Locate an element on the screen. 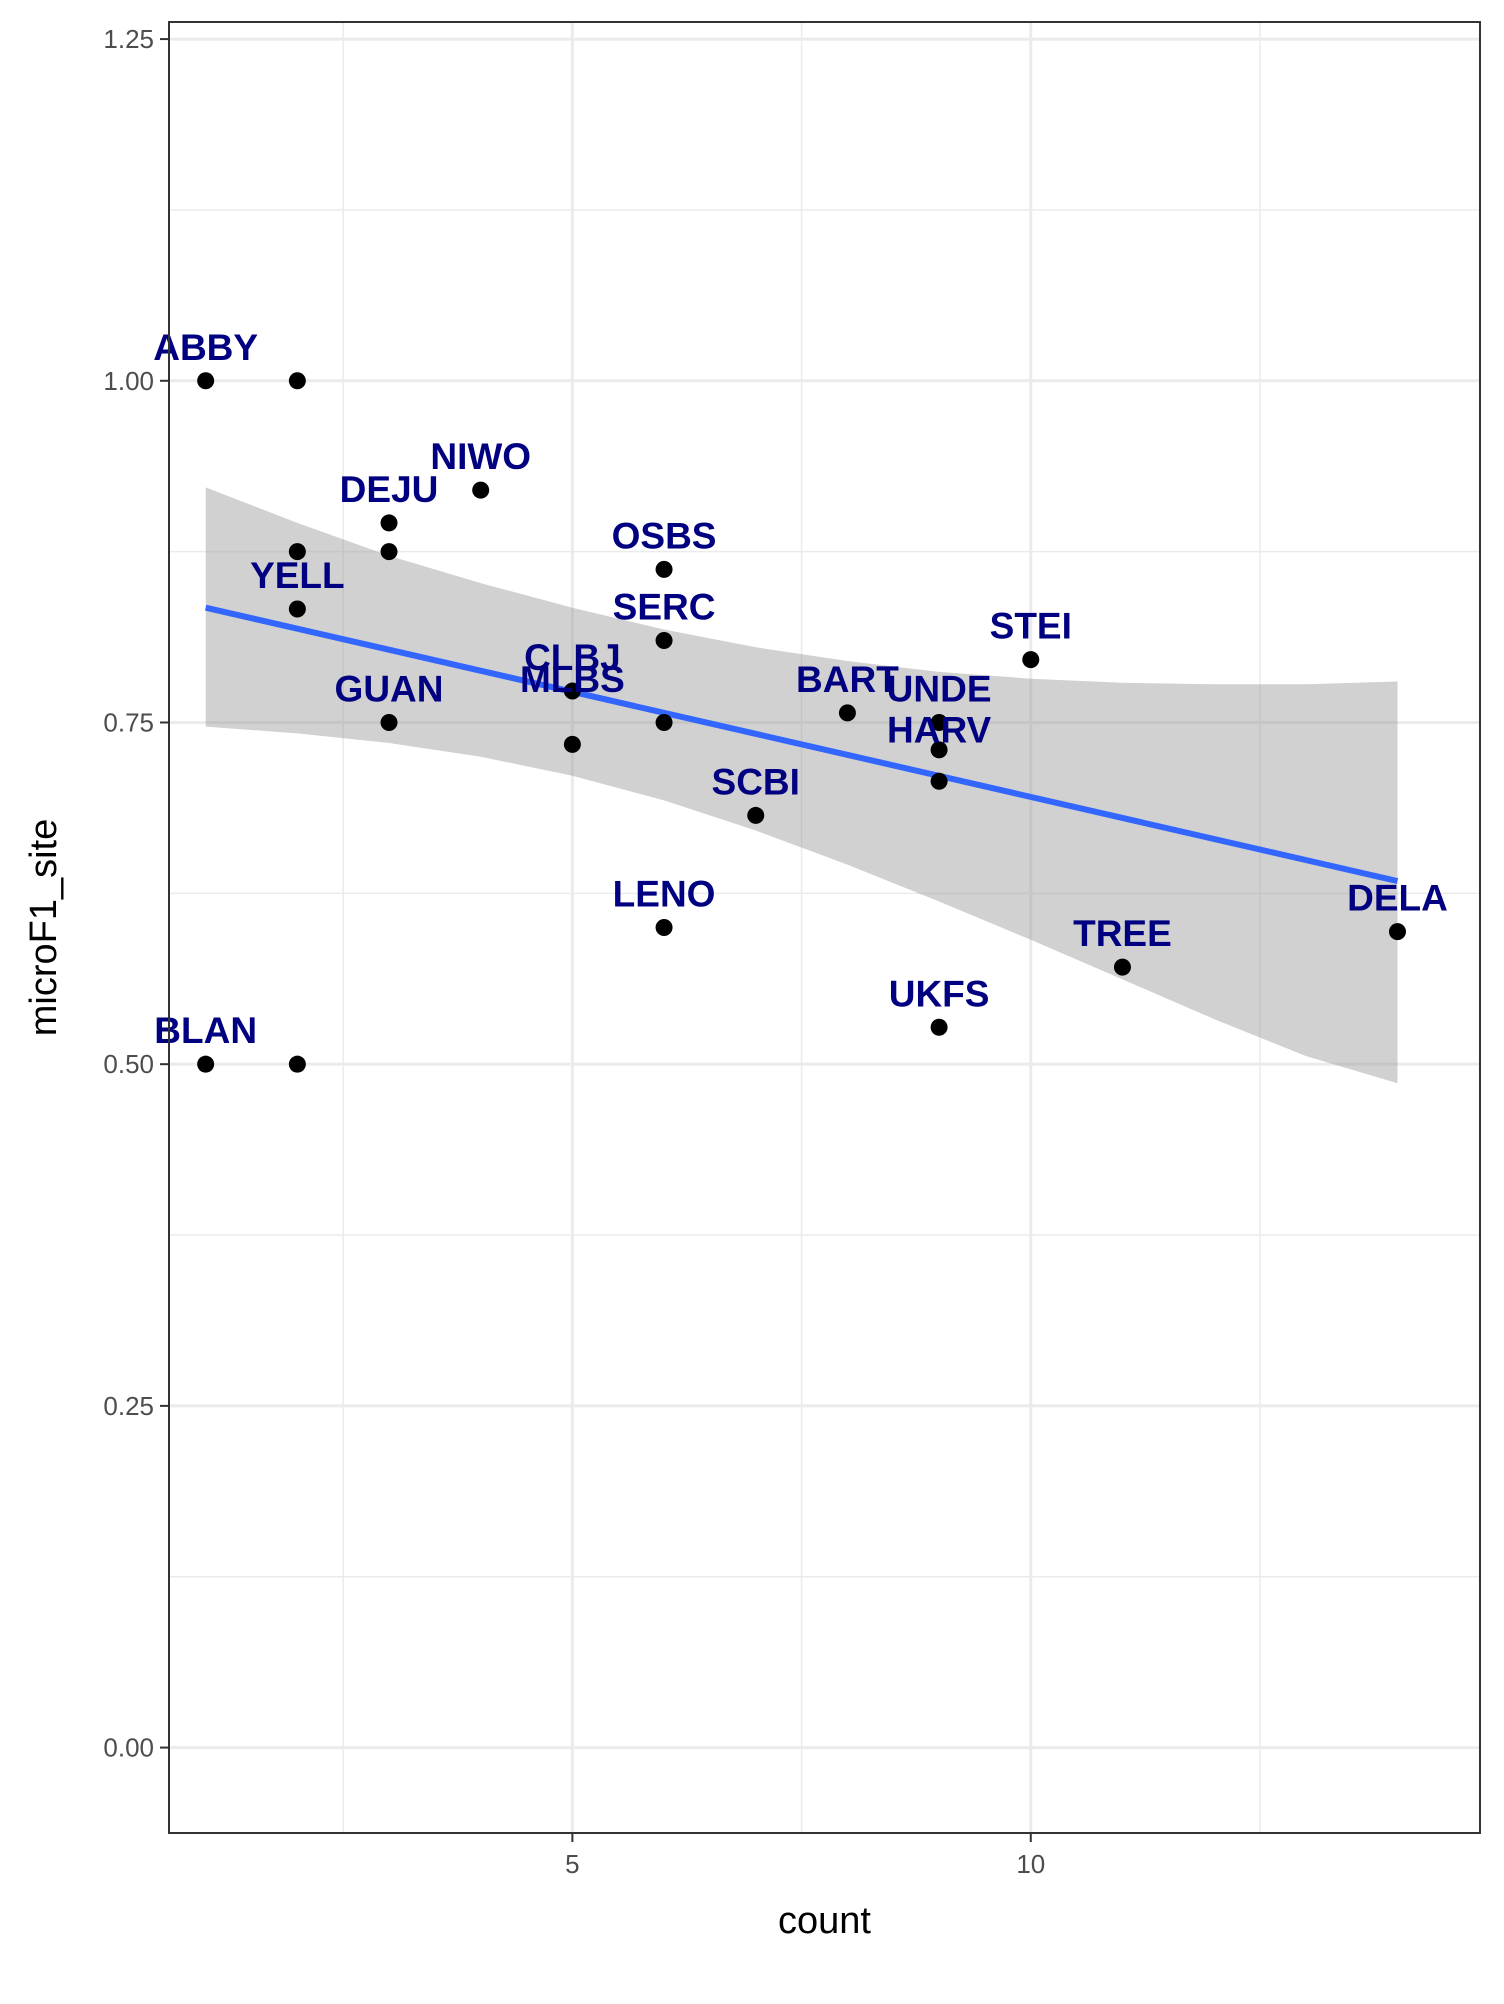  y-tick-label: 1.00 is located at coordinates (128, 381).